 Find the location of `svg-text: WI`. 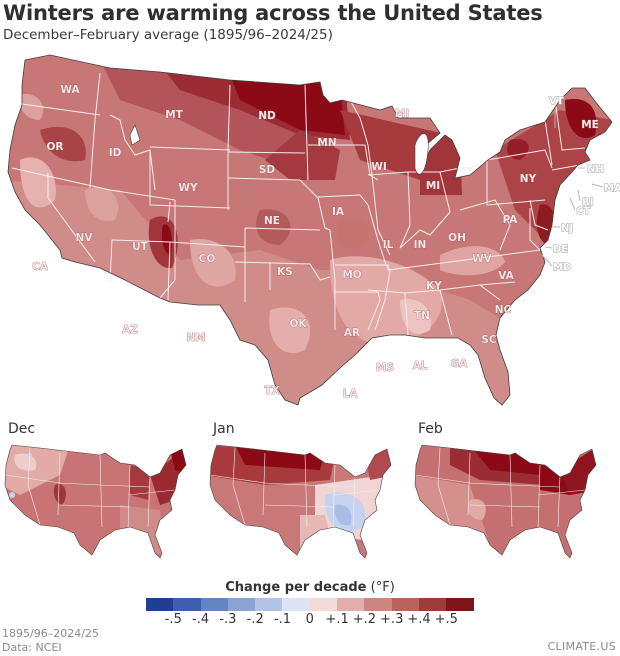

svg-text: WI is located at coordinates (379, 167).